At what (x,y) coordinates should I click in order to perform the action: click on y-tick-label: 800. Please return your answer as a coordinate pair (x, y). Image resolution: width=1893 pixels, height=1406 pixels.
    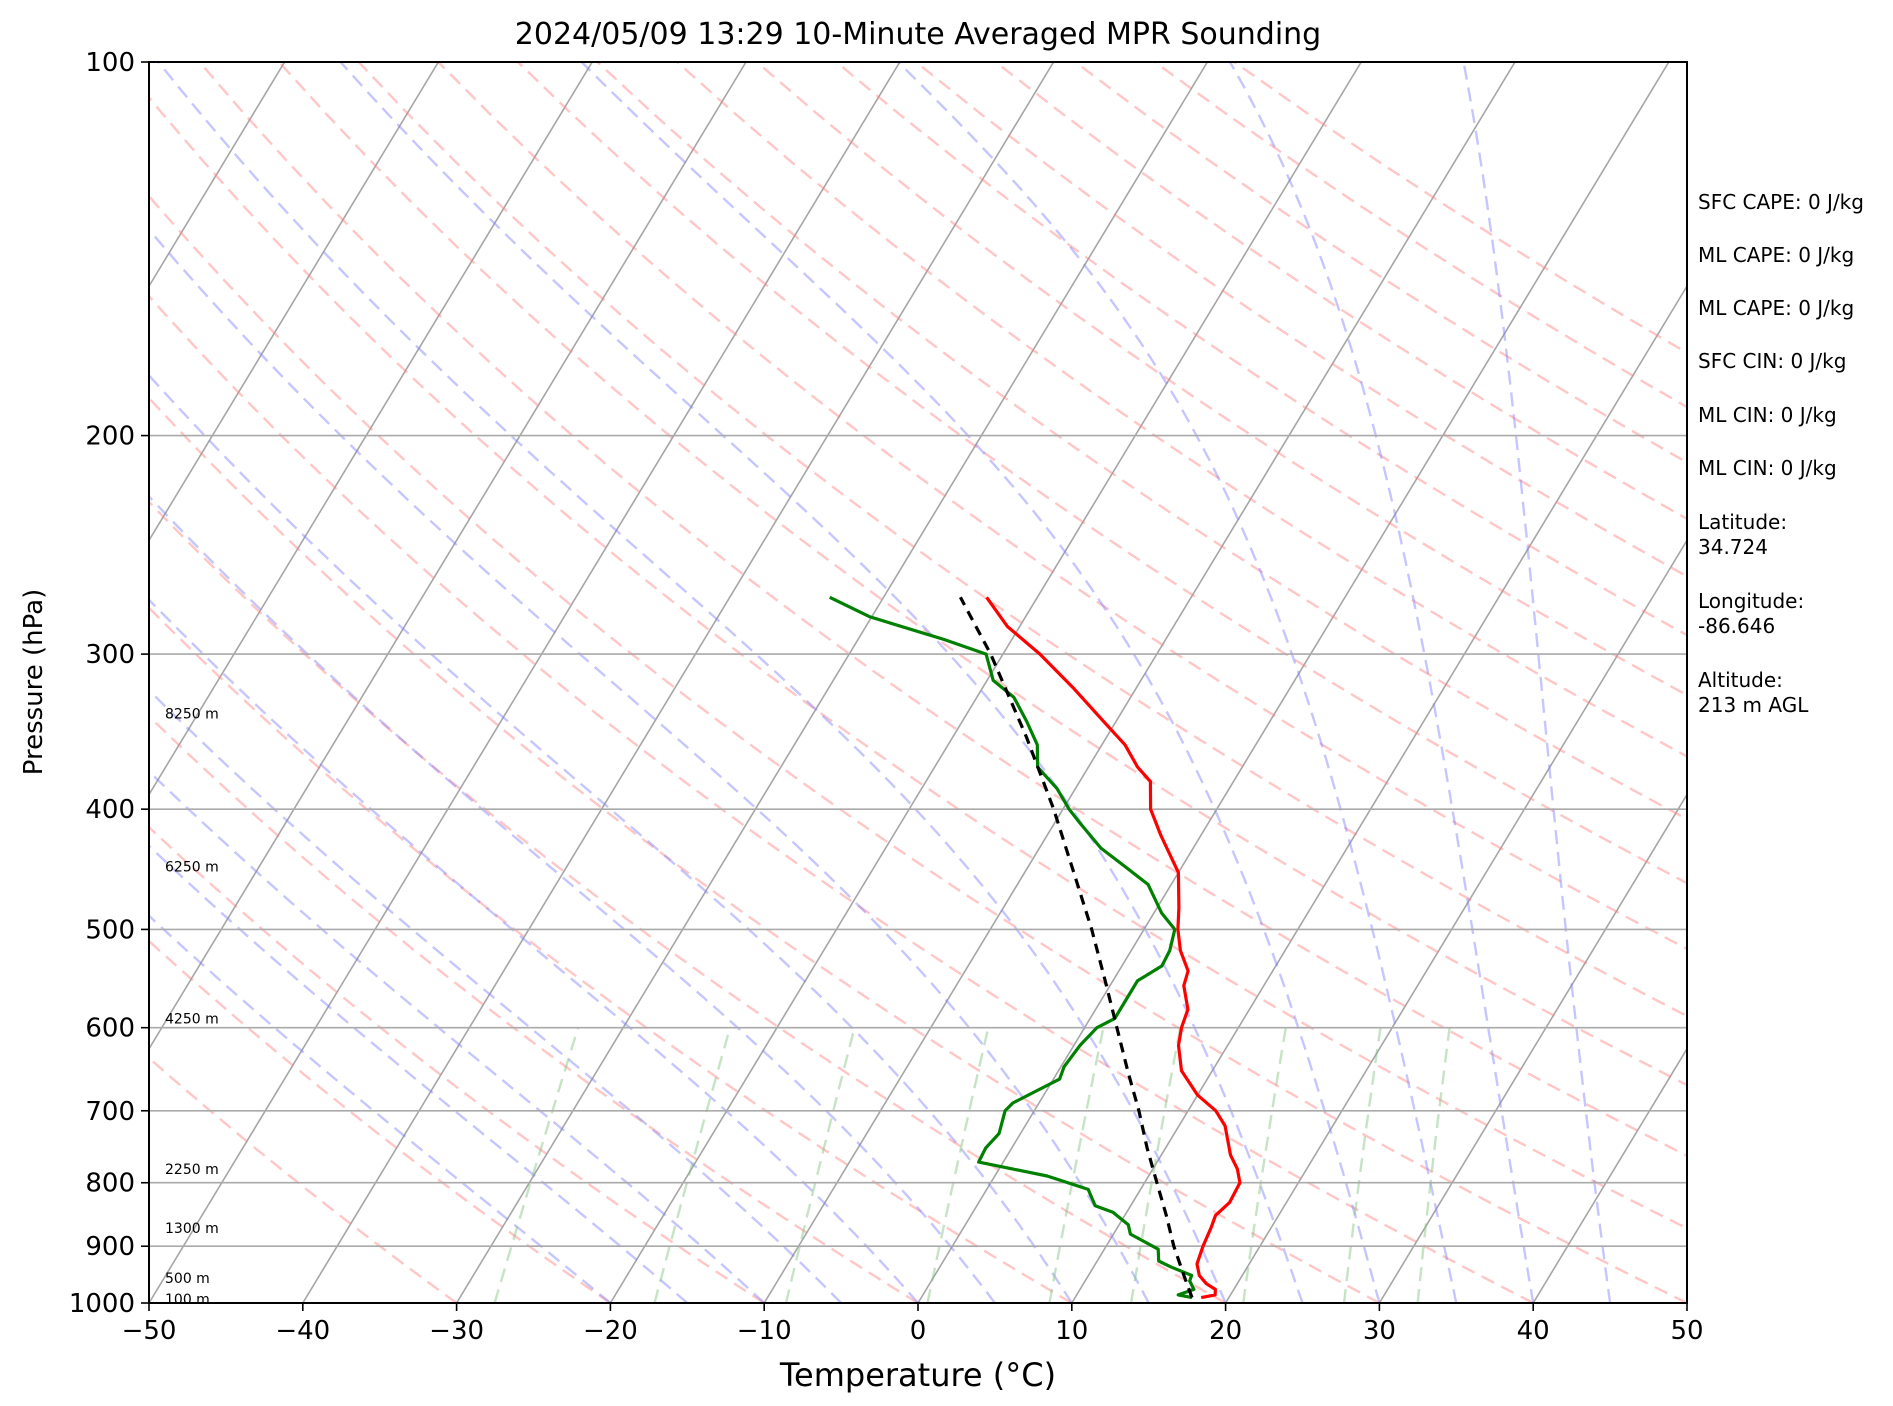
    Looking at the image, I should click on (110, 1184).